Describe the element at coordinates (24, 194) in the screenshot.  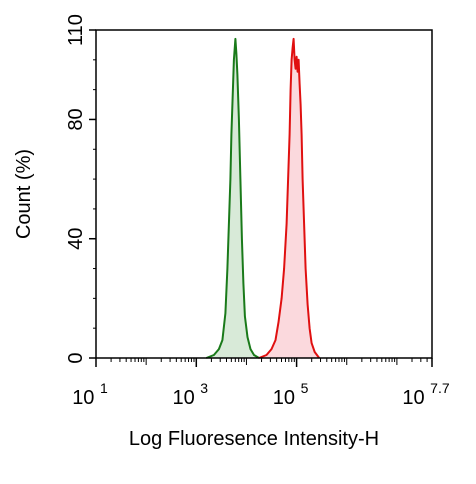
I see `y-axis-title: Count (%)` at that location.